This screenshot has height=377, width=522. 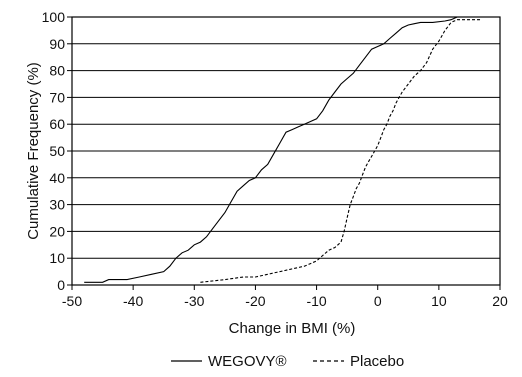 I want to click on x-tick-label-0: 0, so click(x=378, y=301).